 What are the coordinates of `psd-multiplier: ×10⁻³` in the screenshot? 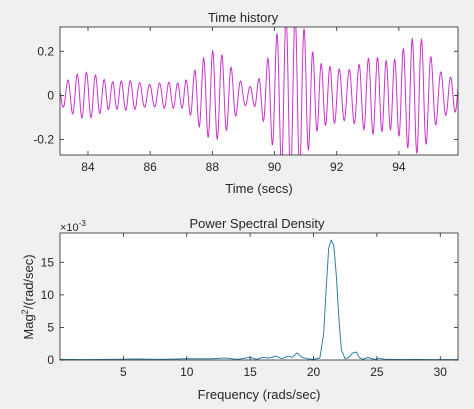 It's located at (73, 226).